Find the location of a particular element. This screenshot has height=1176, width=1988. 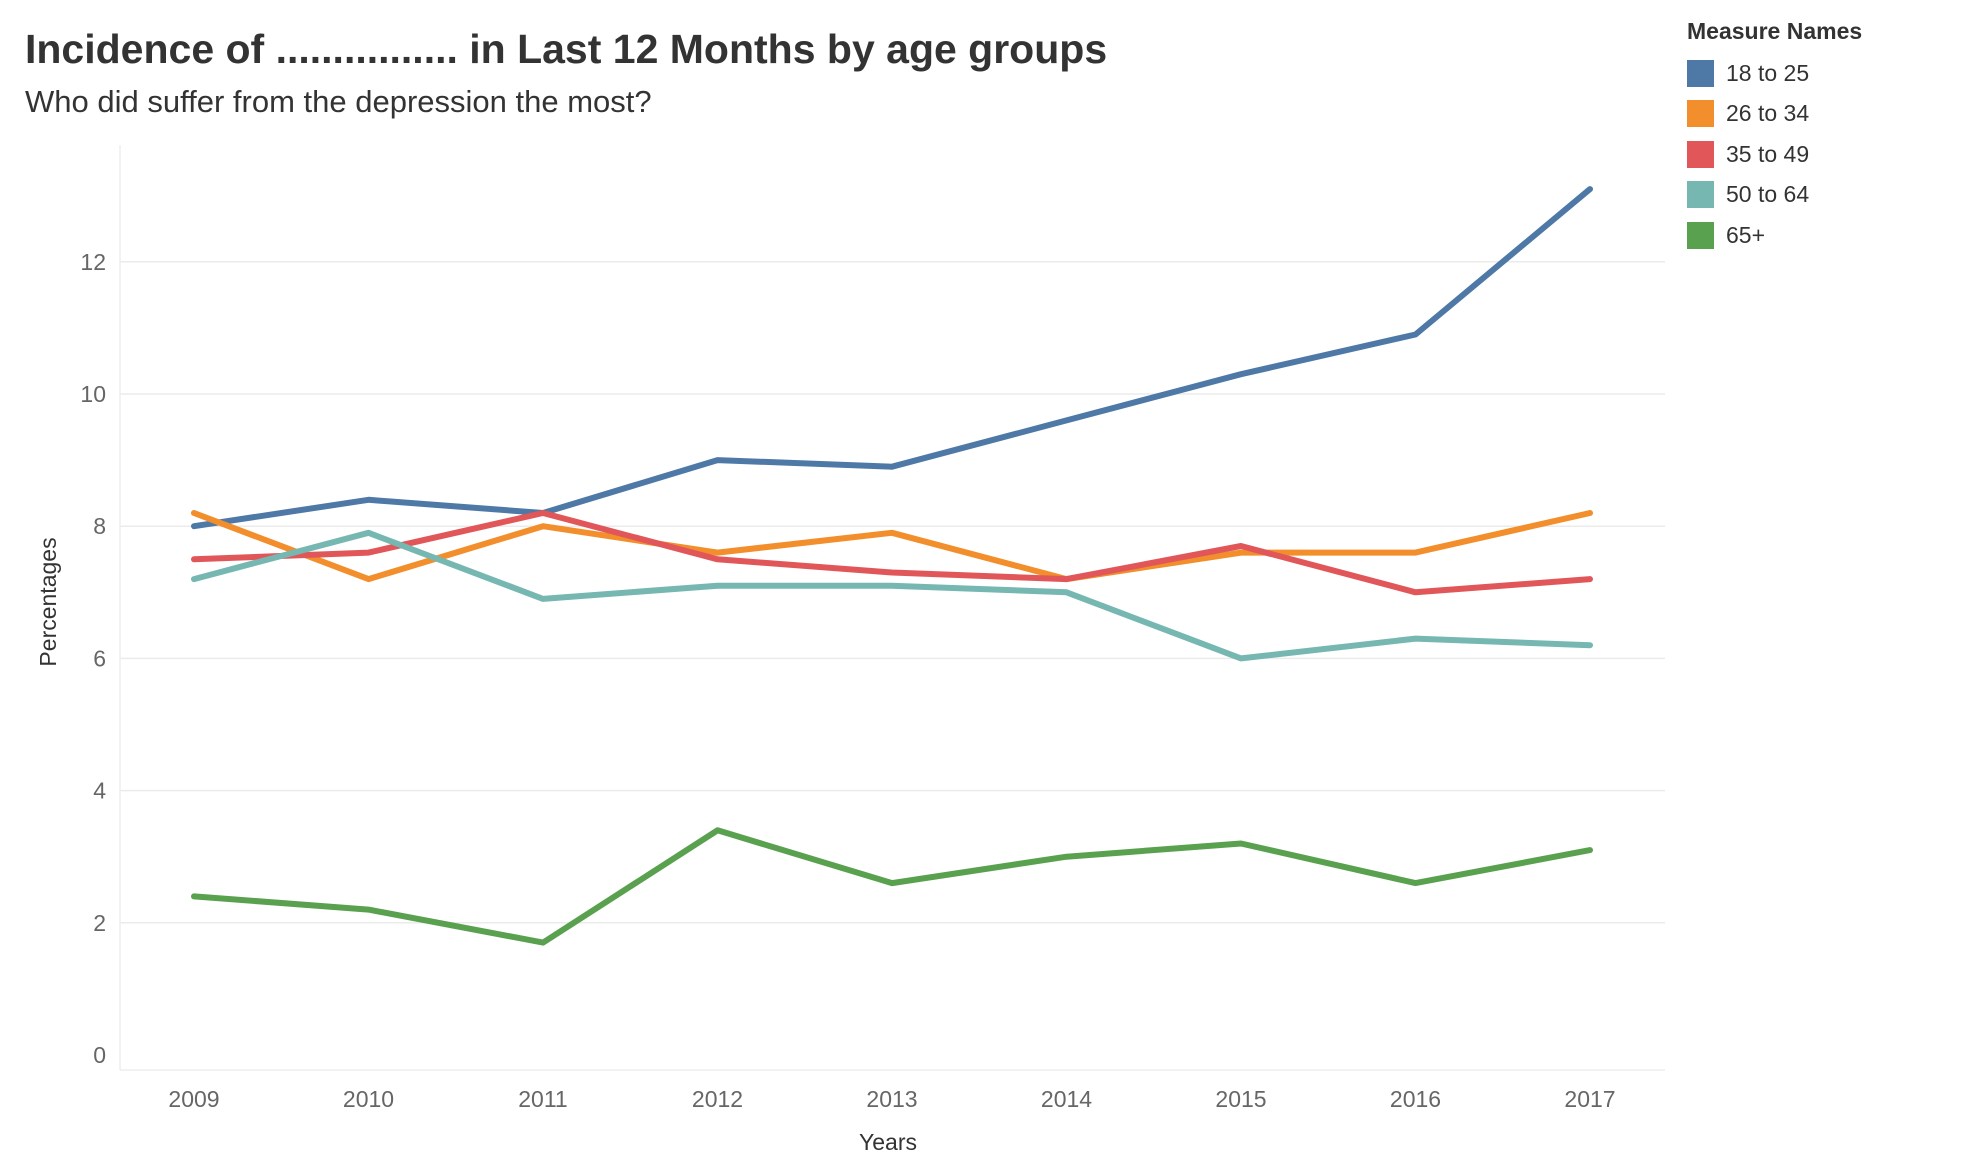

y-tick-label: 10 is located at coordinates (93, 394).